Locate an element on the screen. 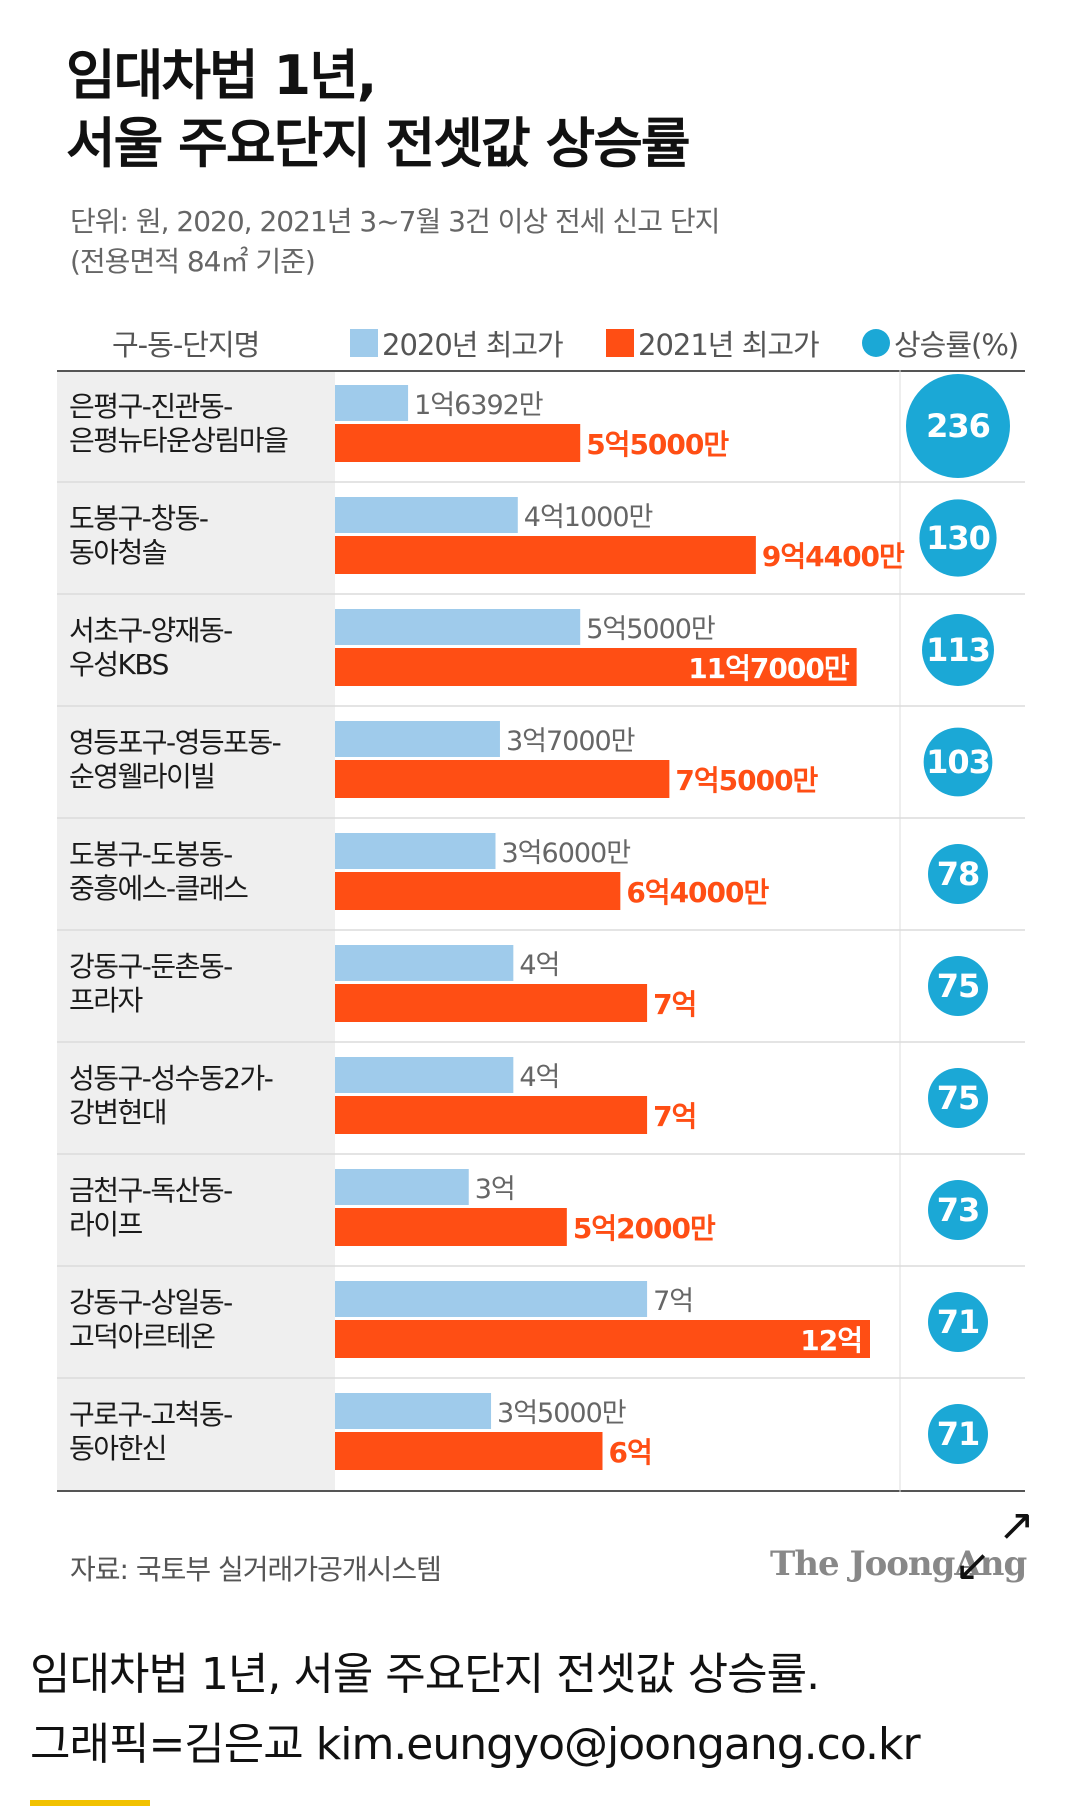 This screenshot has height=1806, width=1080. category-label: 구로구-고척동- 동아한신 is located at coordinates (151, 1432).